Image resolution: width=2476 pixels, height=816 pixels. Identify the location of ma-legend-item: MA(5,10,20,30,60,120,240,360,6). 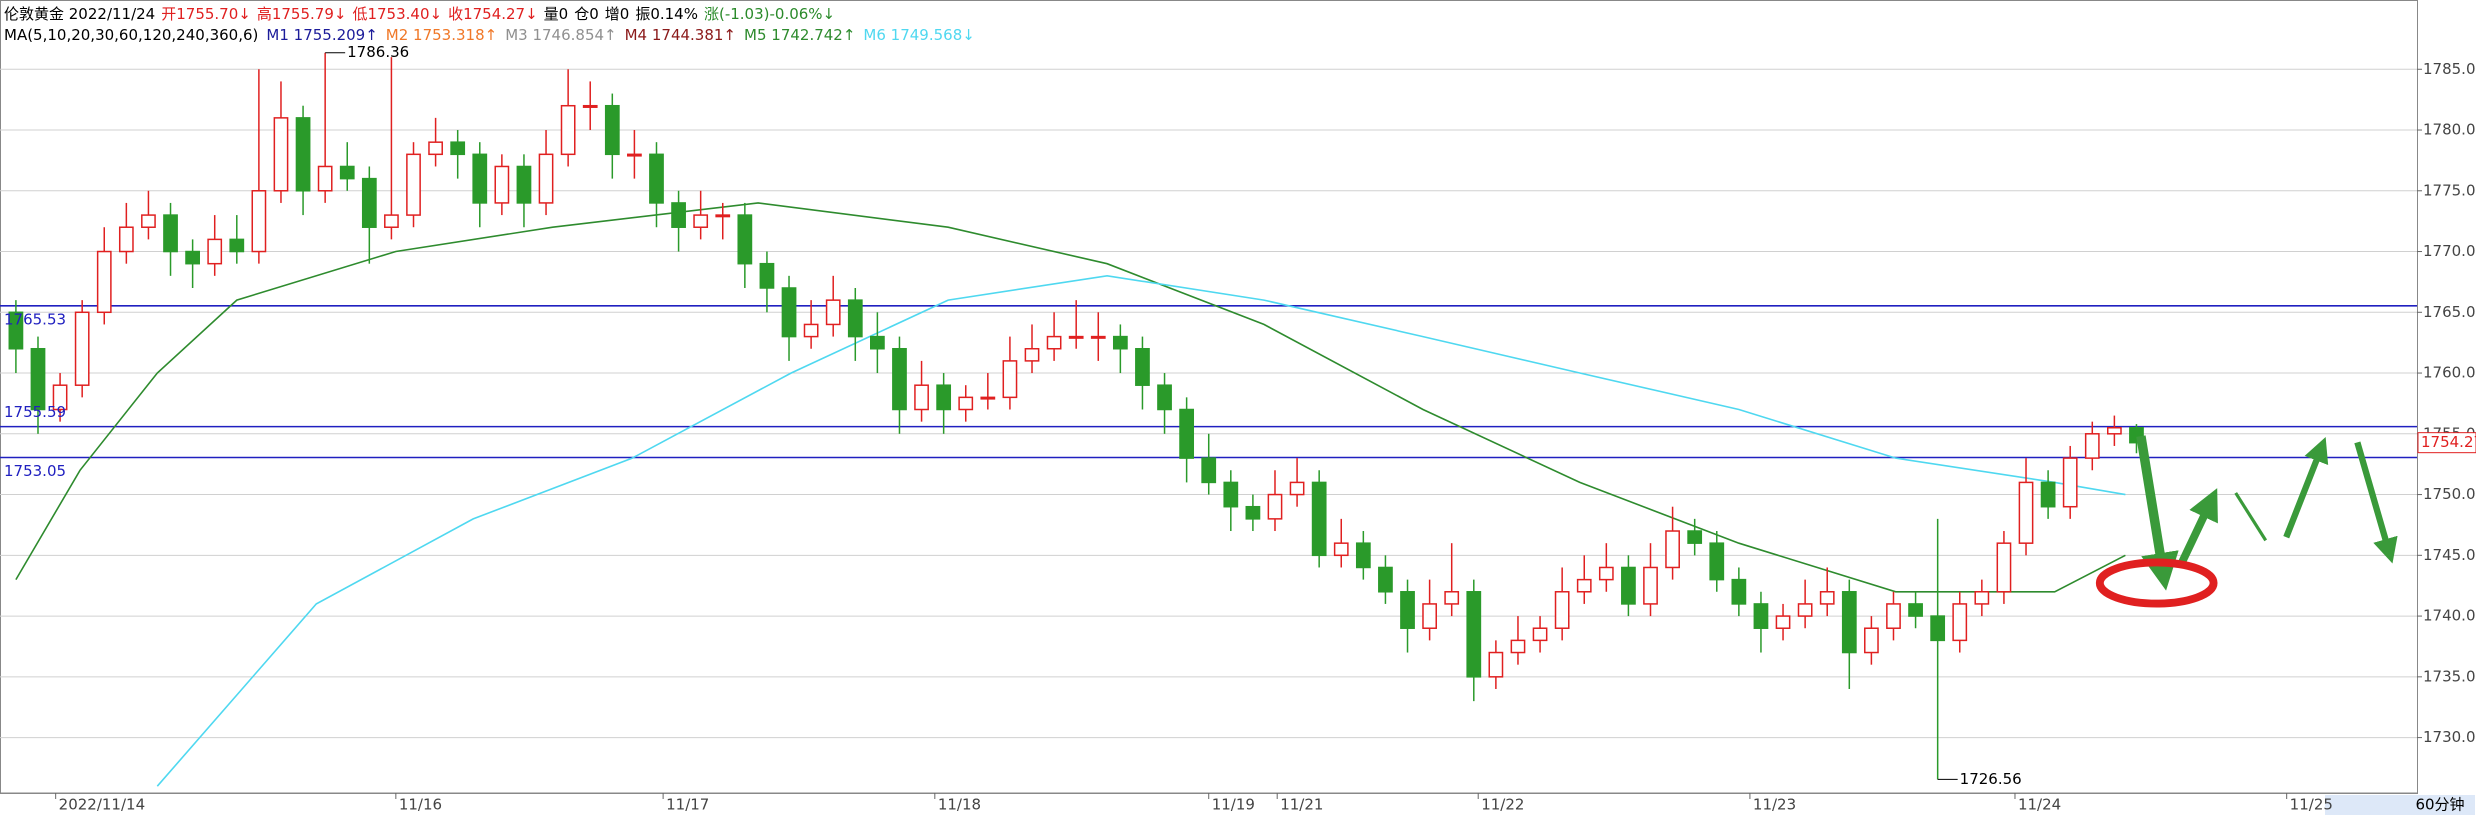
(131, 35).